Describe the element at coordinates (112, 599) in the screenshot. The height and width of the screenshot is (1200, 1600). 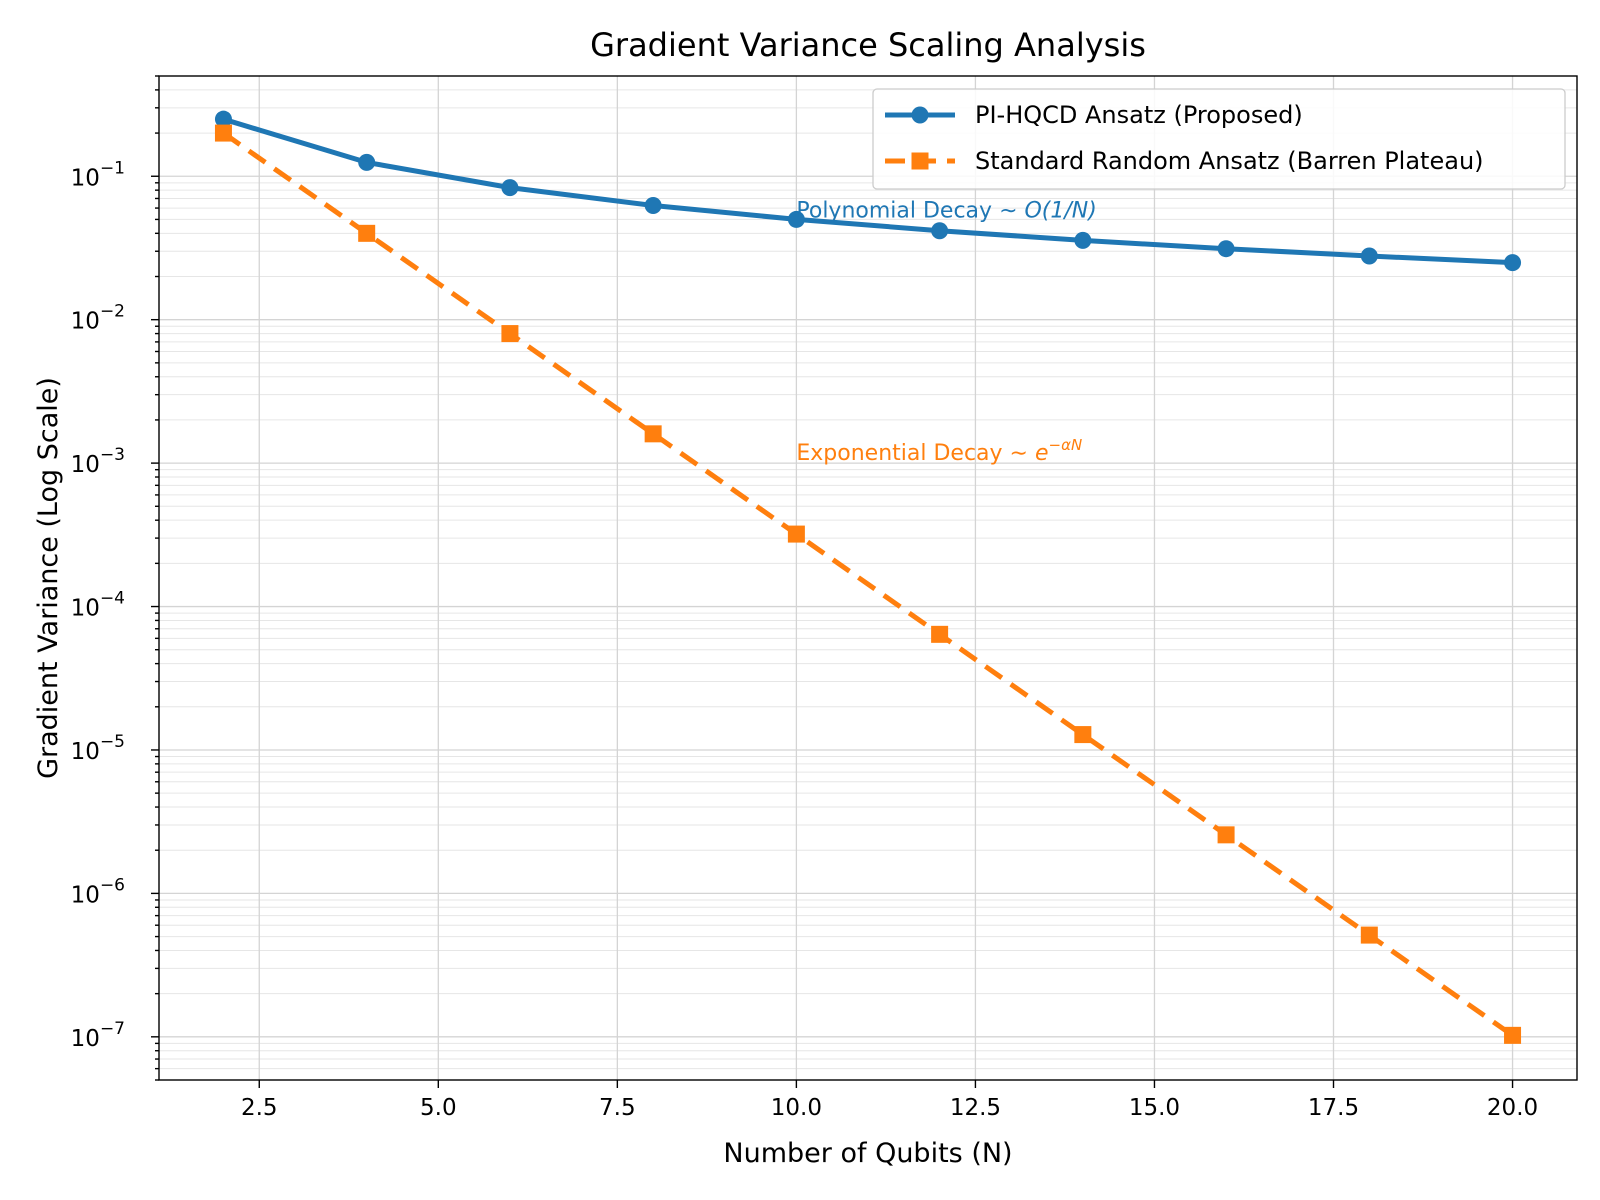
I see `y-tick-exponent: −4` at that location.